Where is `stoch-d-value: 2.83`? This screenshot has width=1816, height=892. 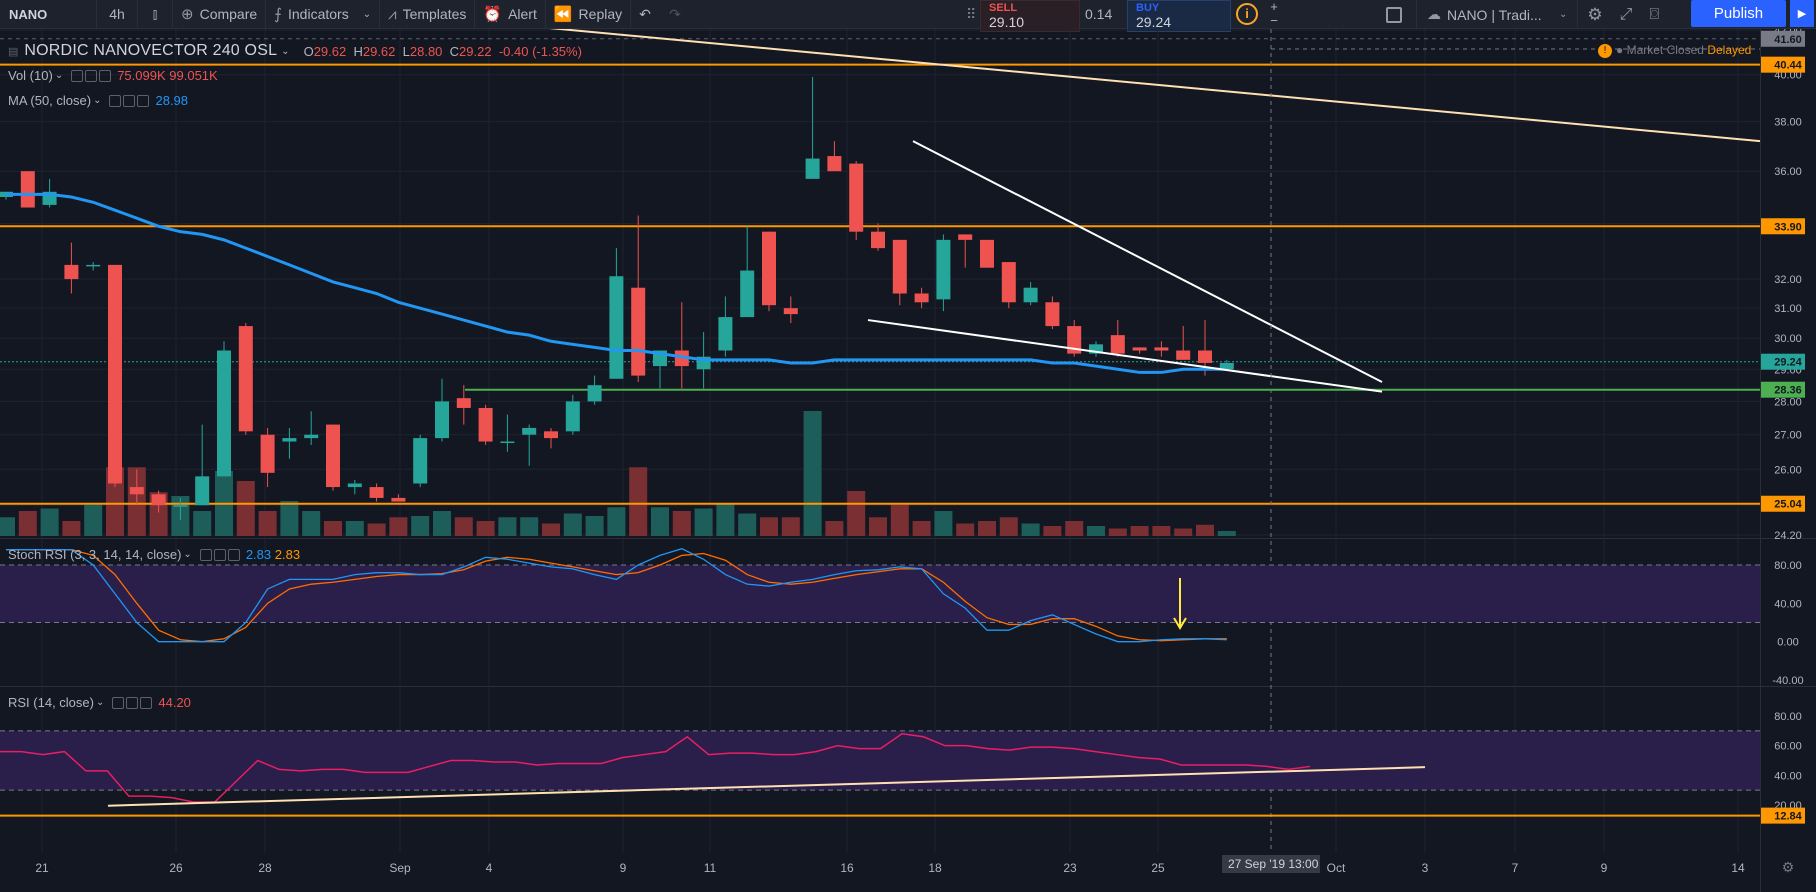 stoch-d-value: 2.83 is located at coordinates (287, 554).